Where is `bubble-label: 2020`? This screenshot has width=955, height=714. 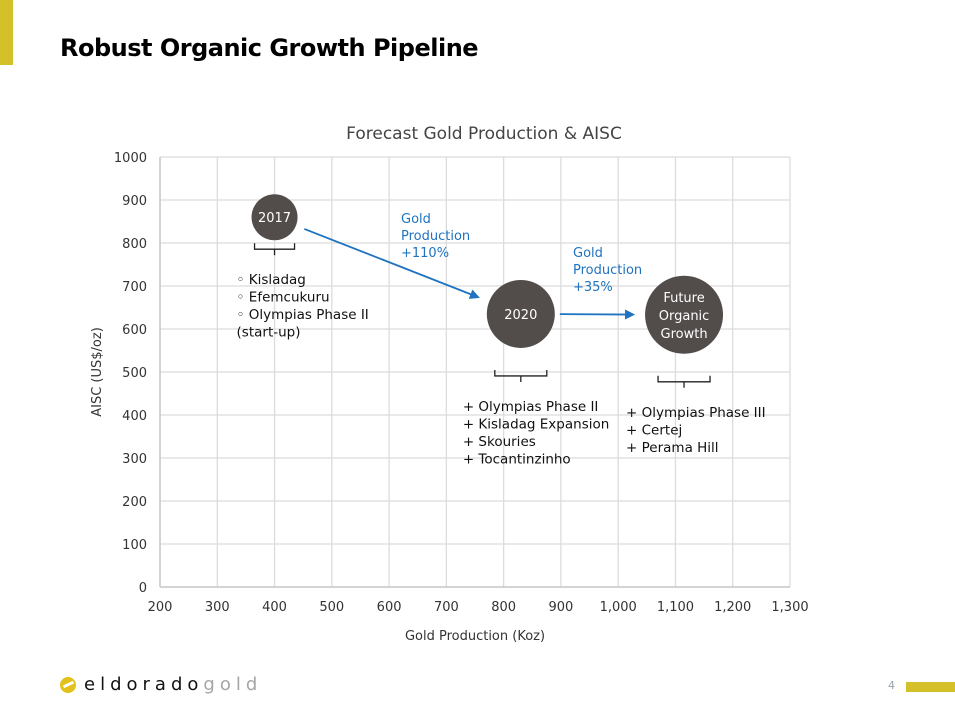
bubble-label: 2020 is located at coordinates (520, 315).